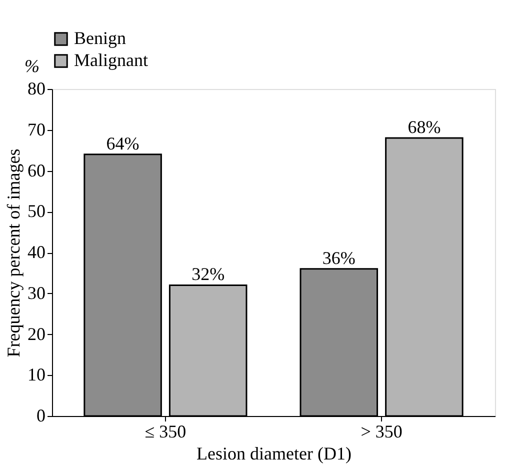 This screenshot has width=505, height=468. What do you see at coordinates (165, 432) in the screenshot?
I see `x-tick-label: ≤ 350` at bounding box center [165, 432].